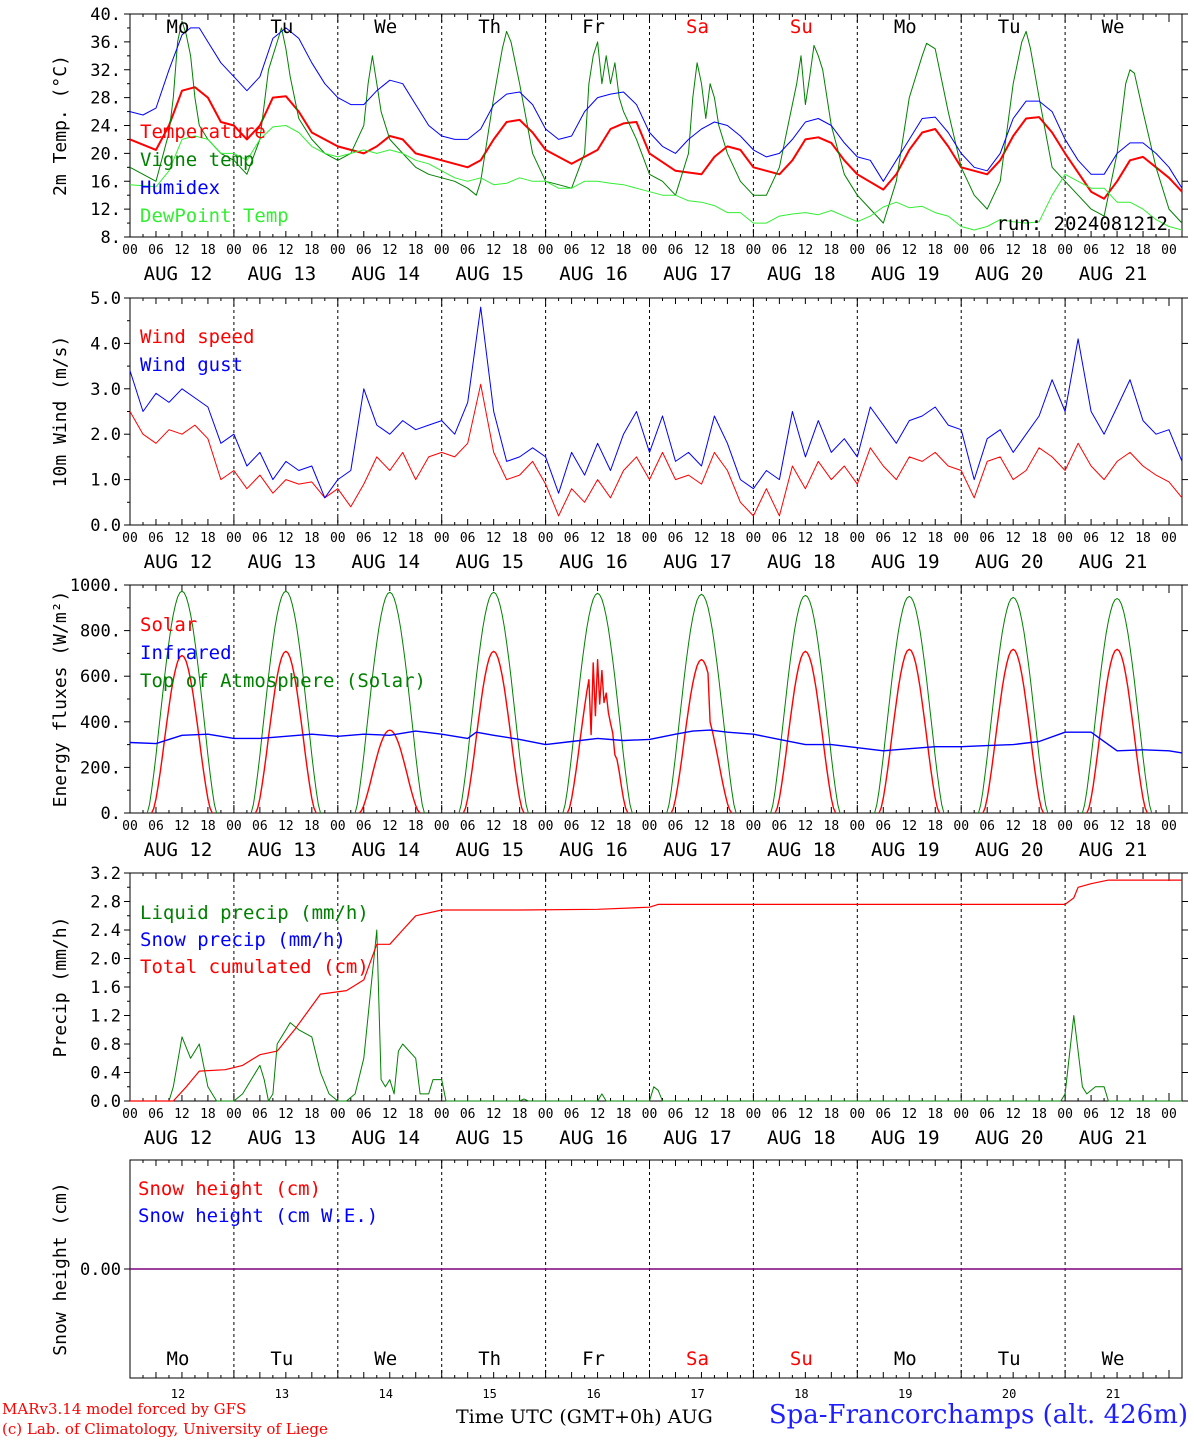  What do you see at coordinates (593, 1394) in the screenshot?
I see `day-number: 16` at bounding box center [593, 1394].